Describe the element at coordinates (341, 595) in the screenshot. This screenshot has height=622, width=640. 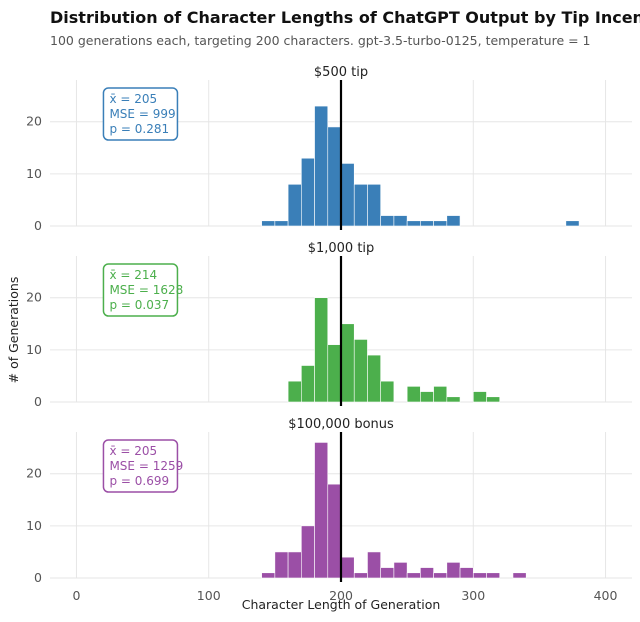
I see `x-tick-label: 200` at that location.